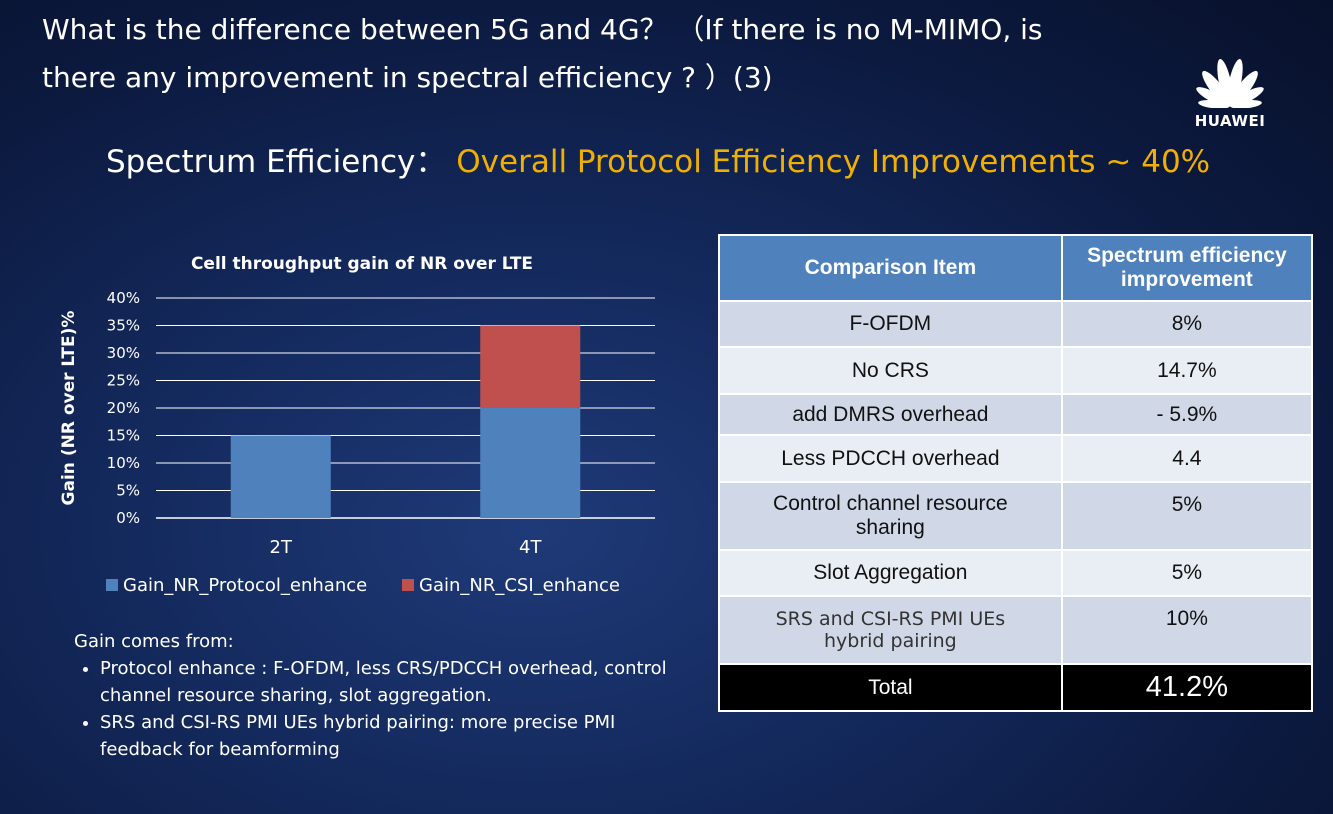 The width and height of the screenshot is (1333, 814). Describe the element at coordinates (519, 585) in the screenshot. I see `legend-label: Gain_NR_CSI_enhance` at that location.